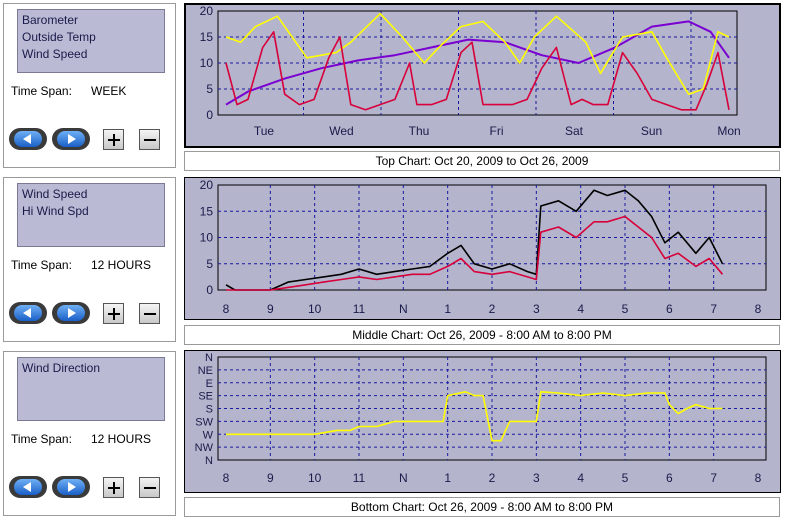 The height and width of the screenshot is (522, 785). Describe the element at coordinates (91, 389) in the screenshot. I see `bottom-parameter-list: Wind Direction` at that location.